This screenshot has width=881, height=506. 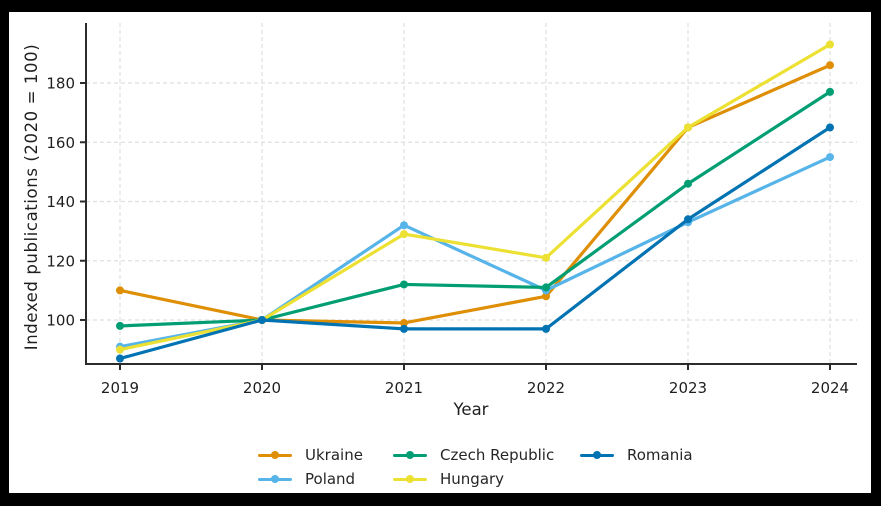 What do you see at coordinates (60, 261) in the screenshot?
I see `y-tick-label: 120` at bounding box center [60, 261].